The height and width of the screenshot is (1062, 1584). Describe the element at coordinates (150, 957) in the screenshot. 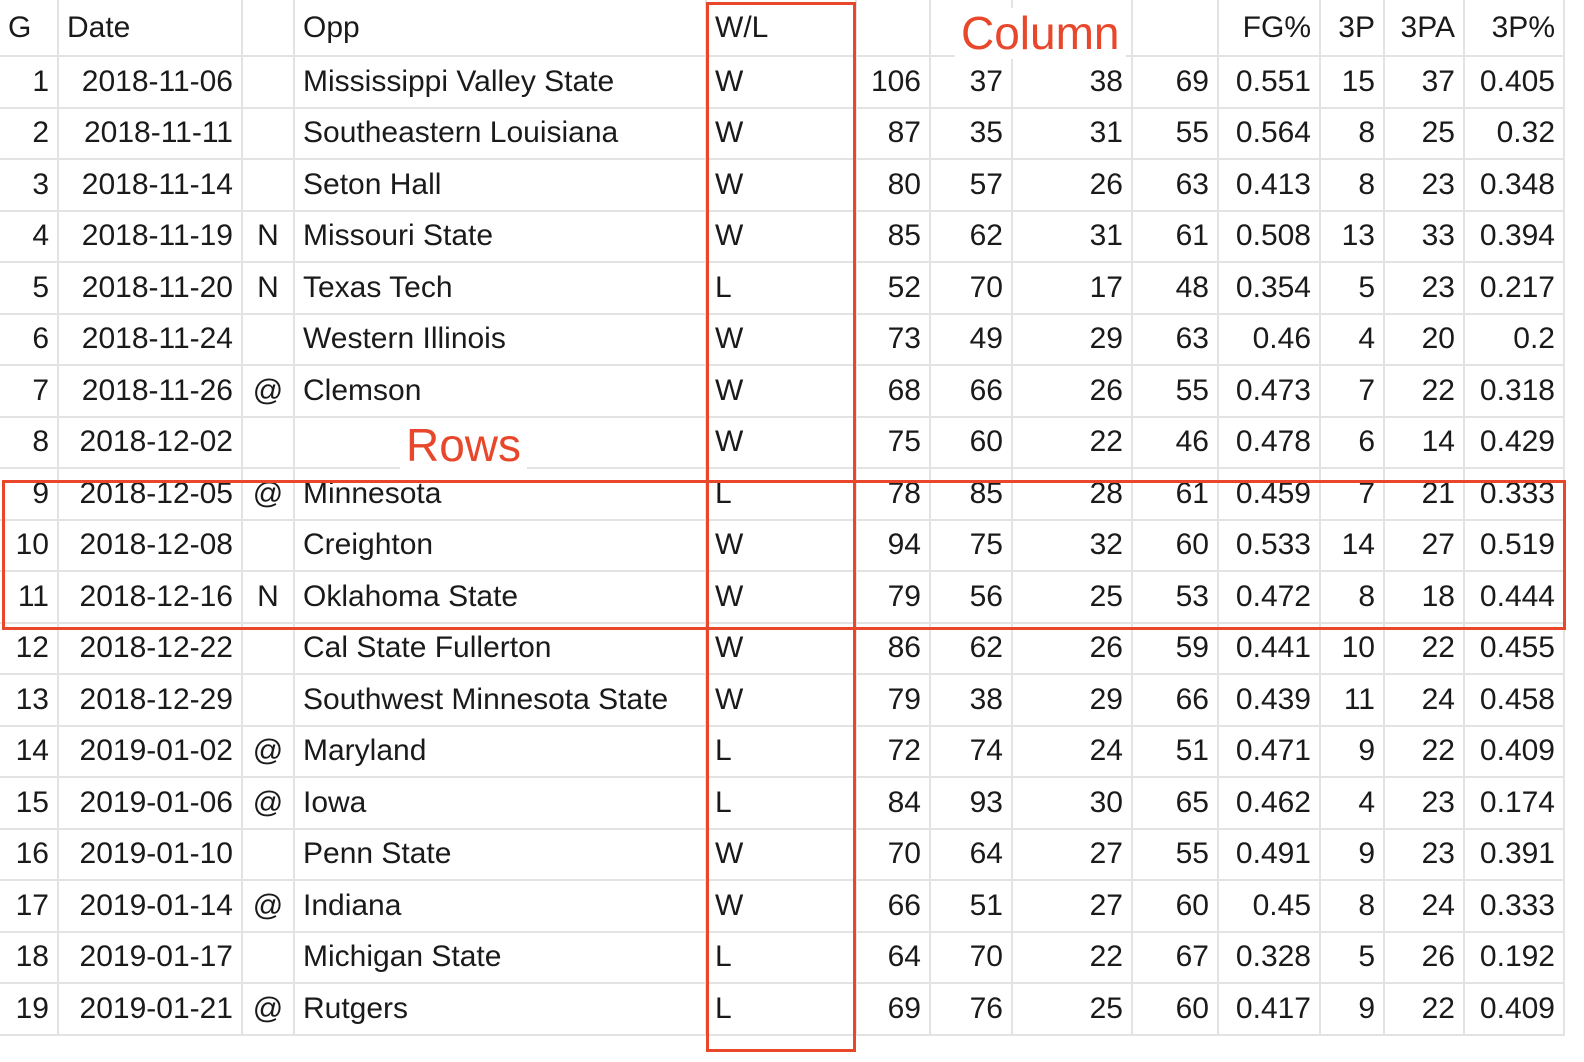

I see `cell-date: 2019-01-17` at that location.